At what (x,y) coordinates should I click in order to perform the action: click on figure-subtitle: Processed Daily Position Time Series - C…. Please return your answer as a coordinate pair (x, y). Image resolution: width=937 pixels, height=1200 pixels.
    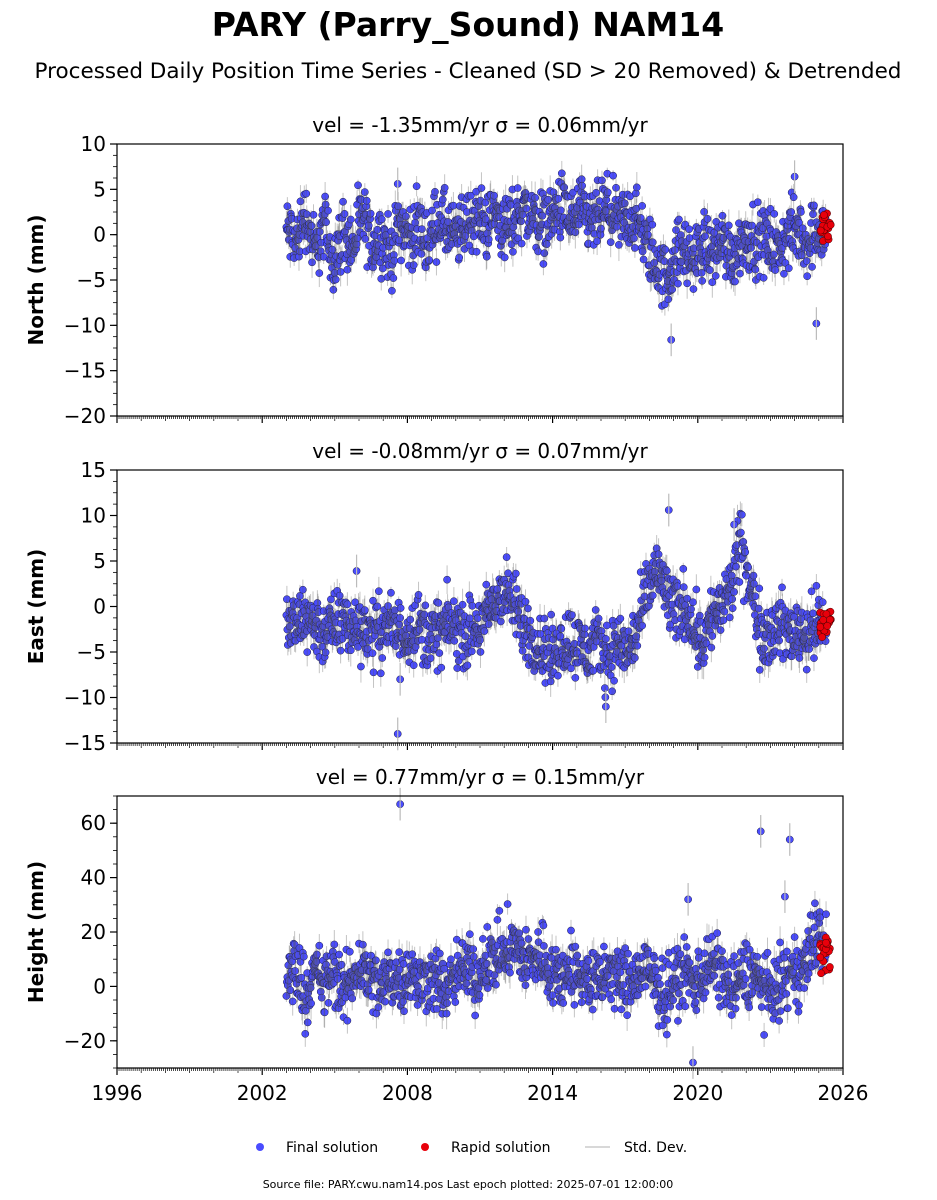
    Looking at the image, I should click on (468, 71).